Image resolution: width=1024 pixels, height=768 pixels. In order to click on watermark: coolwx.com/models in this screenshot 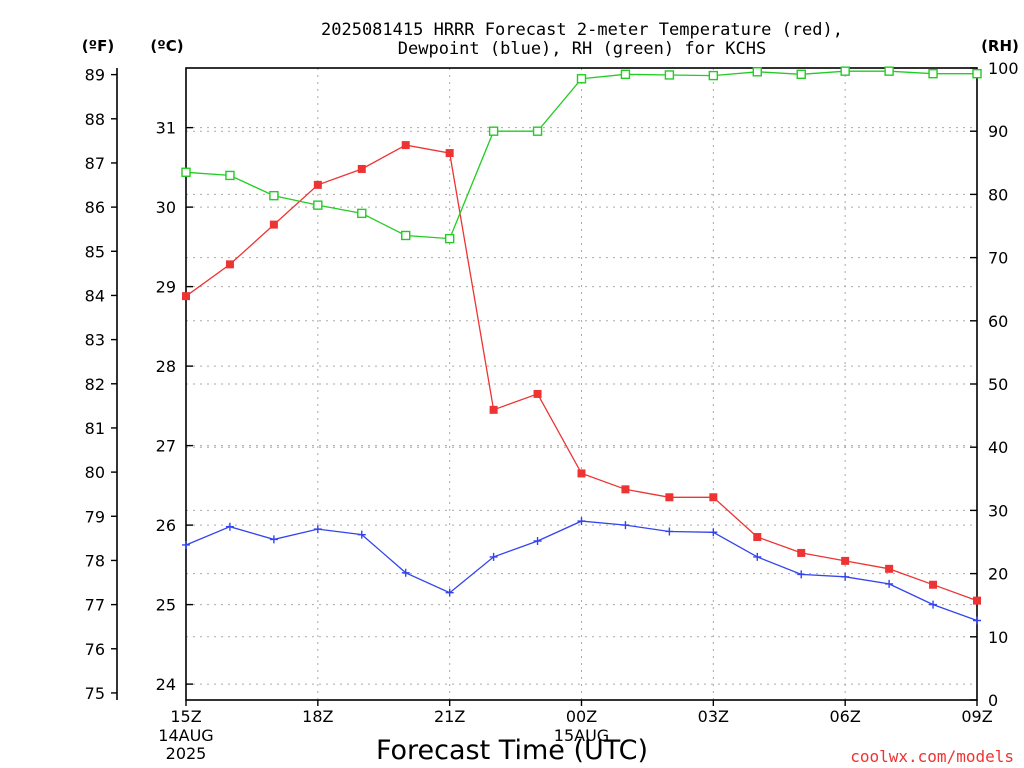, I will do `click(932, 756)`.